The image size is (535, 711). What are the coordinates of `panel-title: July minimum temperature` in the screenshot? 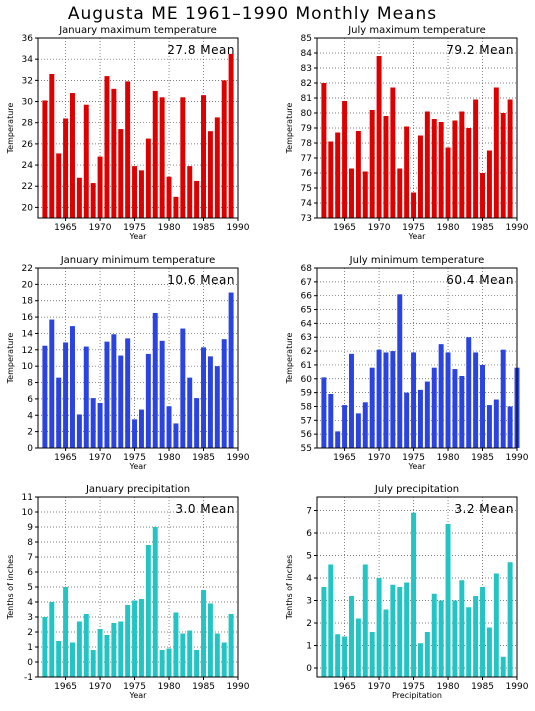 It's located at (417, 260).